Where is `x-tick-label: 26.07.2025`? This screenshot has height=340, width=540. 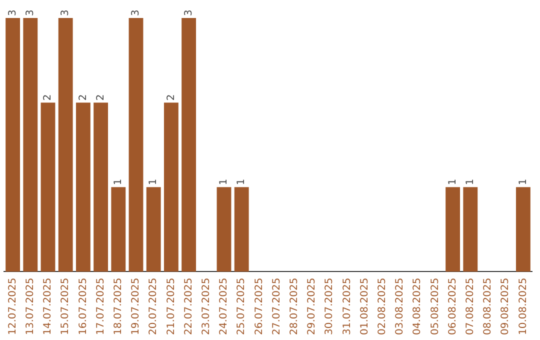 x-tick-label: 26.07.2025 is located at coordinates (259, 307).